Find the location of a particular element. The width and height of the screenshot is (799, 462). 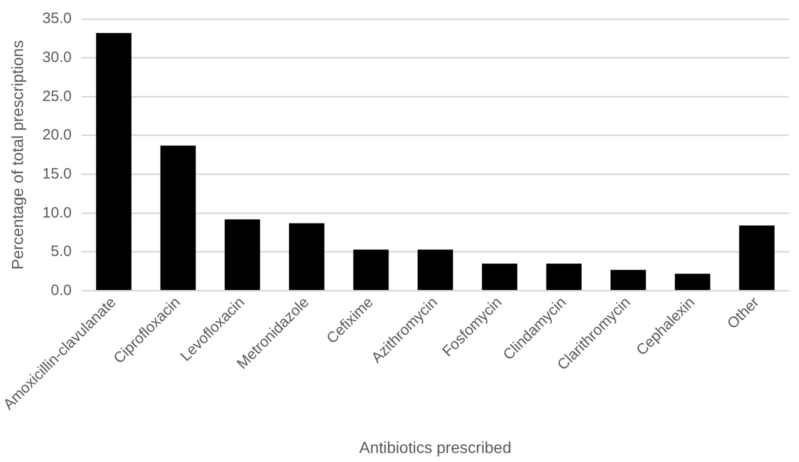

y-tick-label: 25.0 is located at coordinates (57, 96).